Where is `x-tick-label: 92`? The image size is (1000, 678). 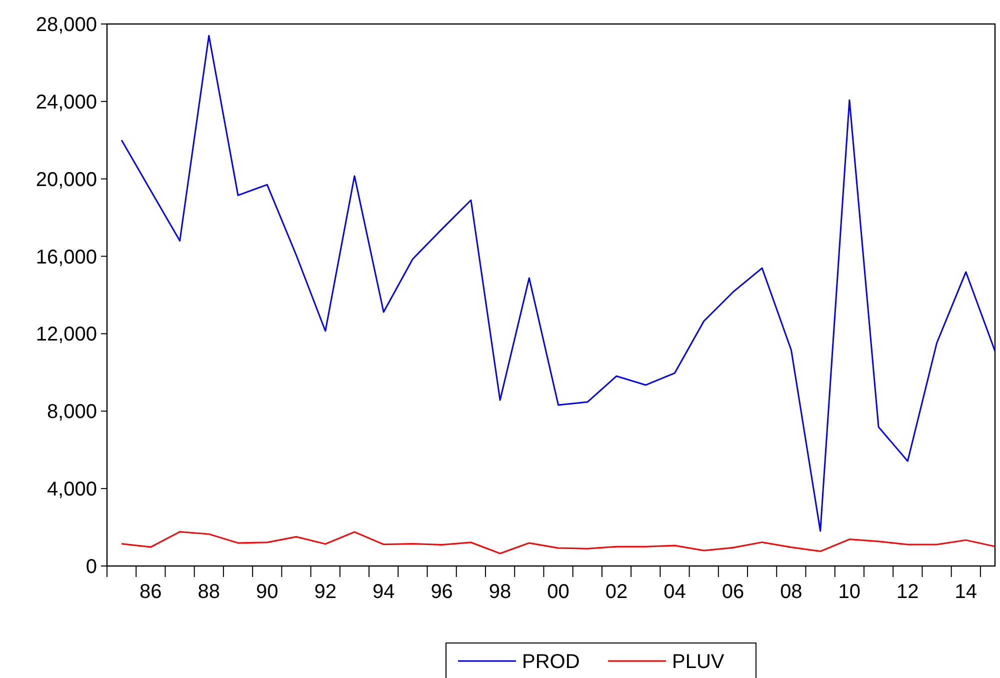 x-tick-label: 92 is located at coordinates (325, 592).